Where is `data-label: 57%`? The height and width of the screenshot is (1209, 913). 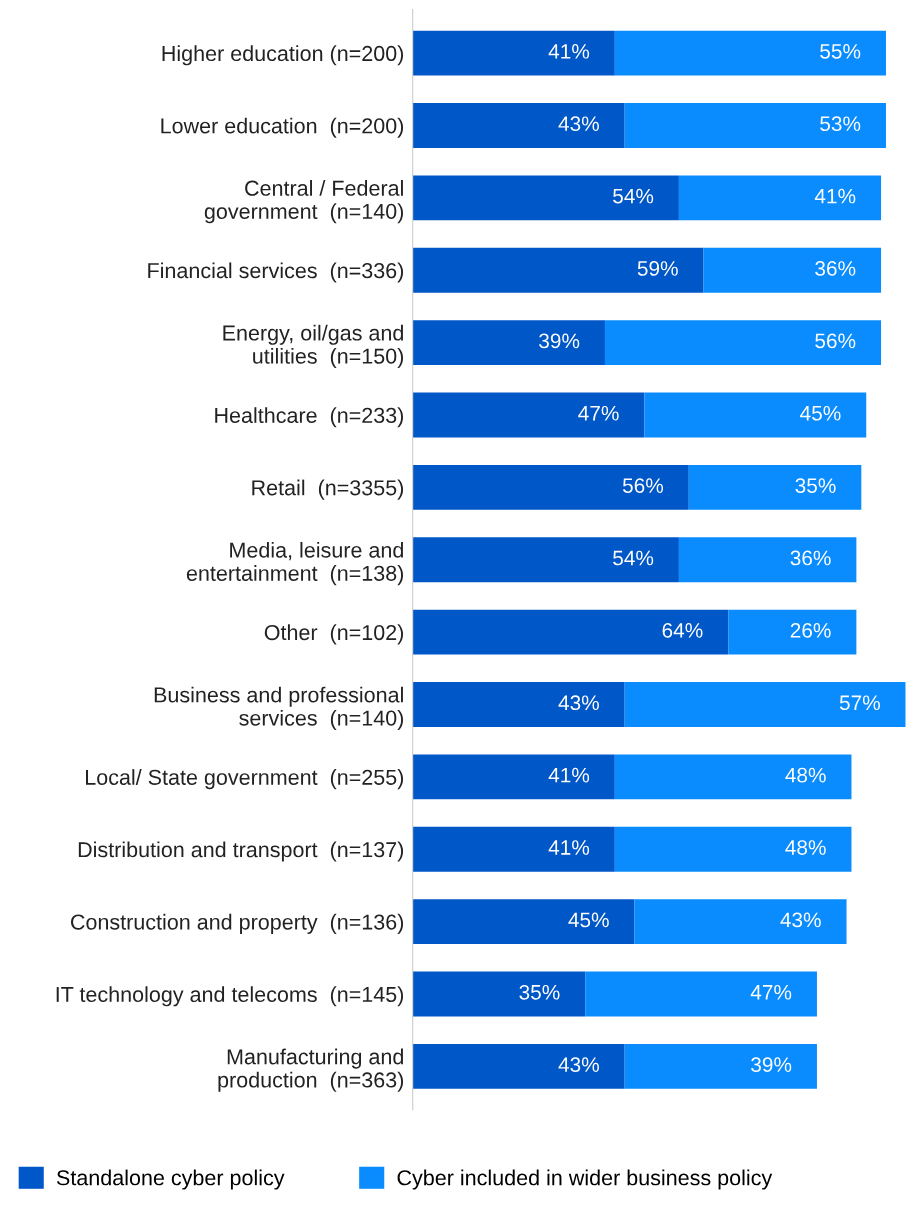 data-label: 57% is located at coordinates (859, 703).